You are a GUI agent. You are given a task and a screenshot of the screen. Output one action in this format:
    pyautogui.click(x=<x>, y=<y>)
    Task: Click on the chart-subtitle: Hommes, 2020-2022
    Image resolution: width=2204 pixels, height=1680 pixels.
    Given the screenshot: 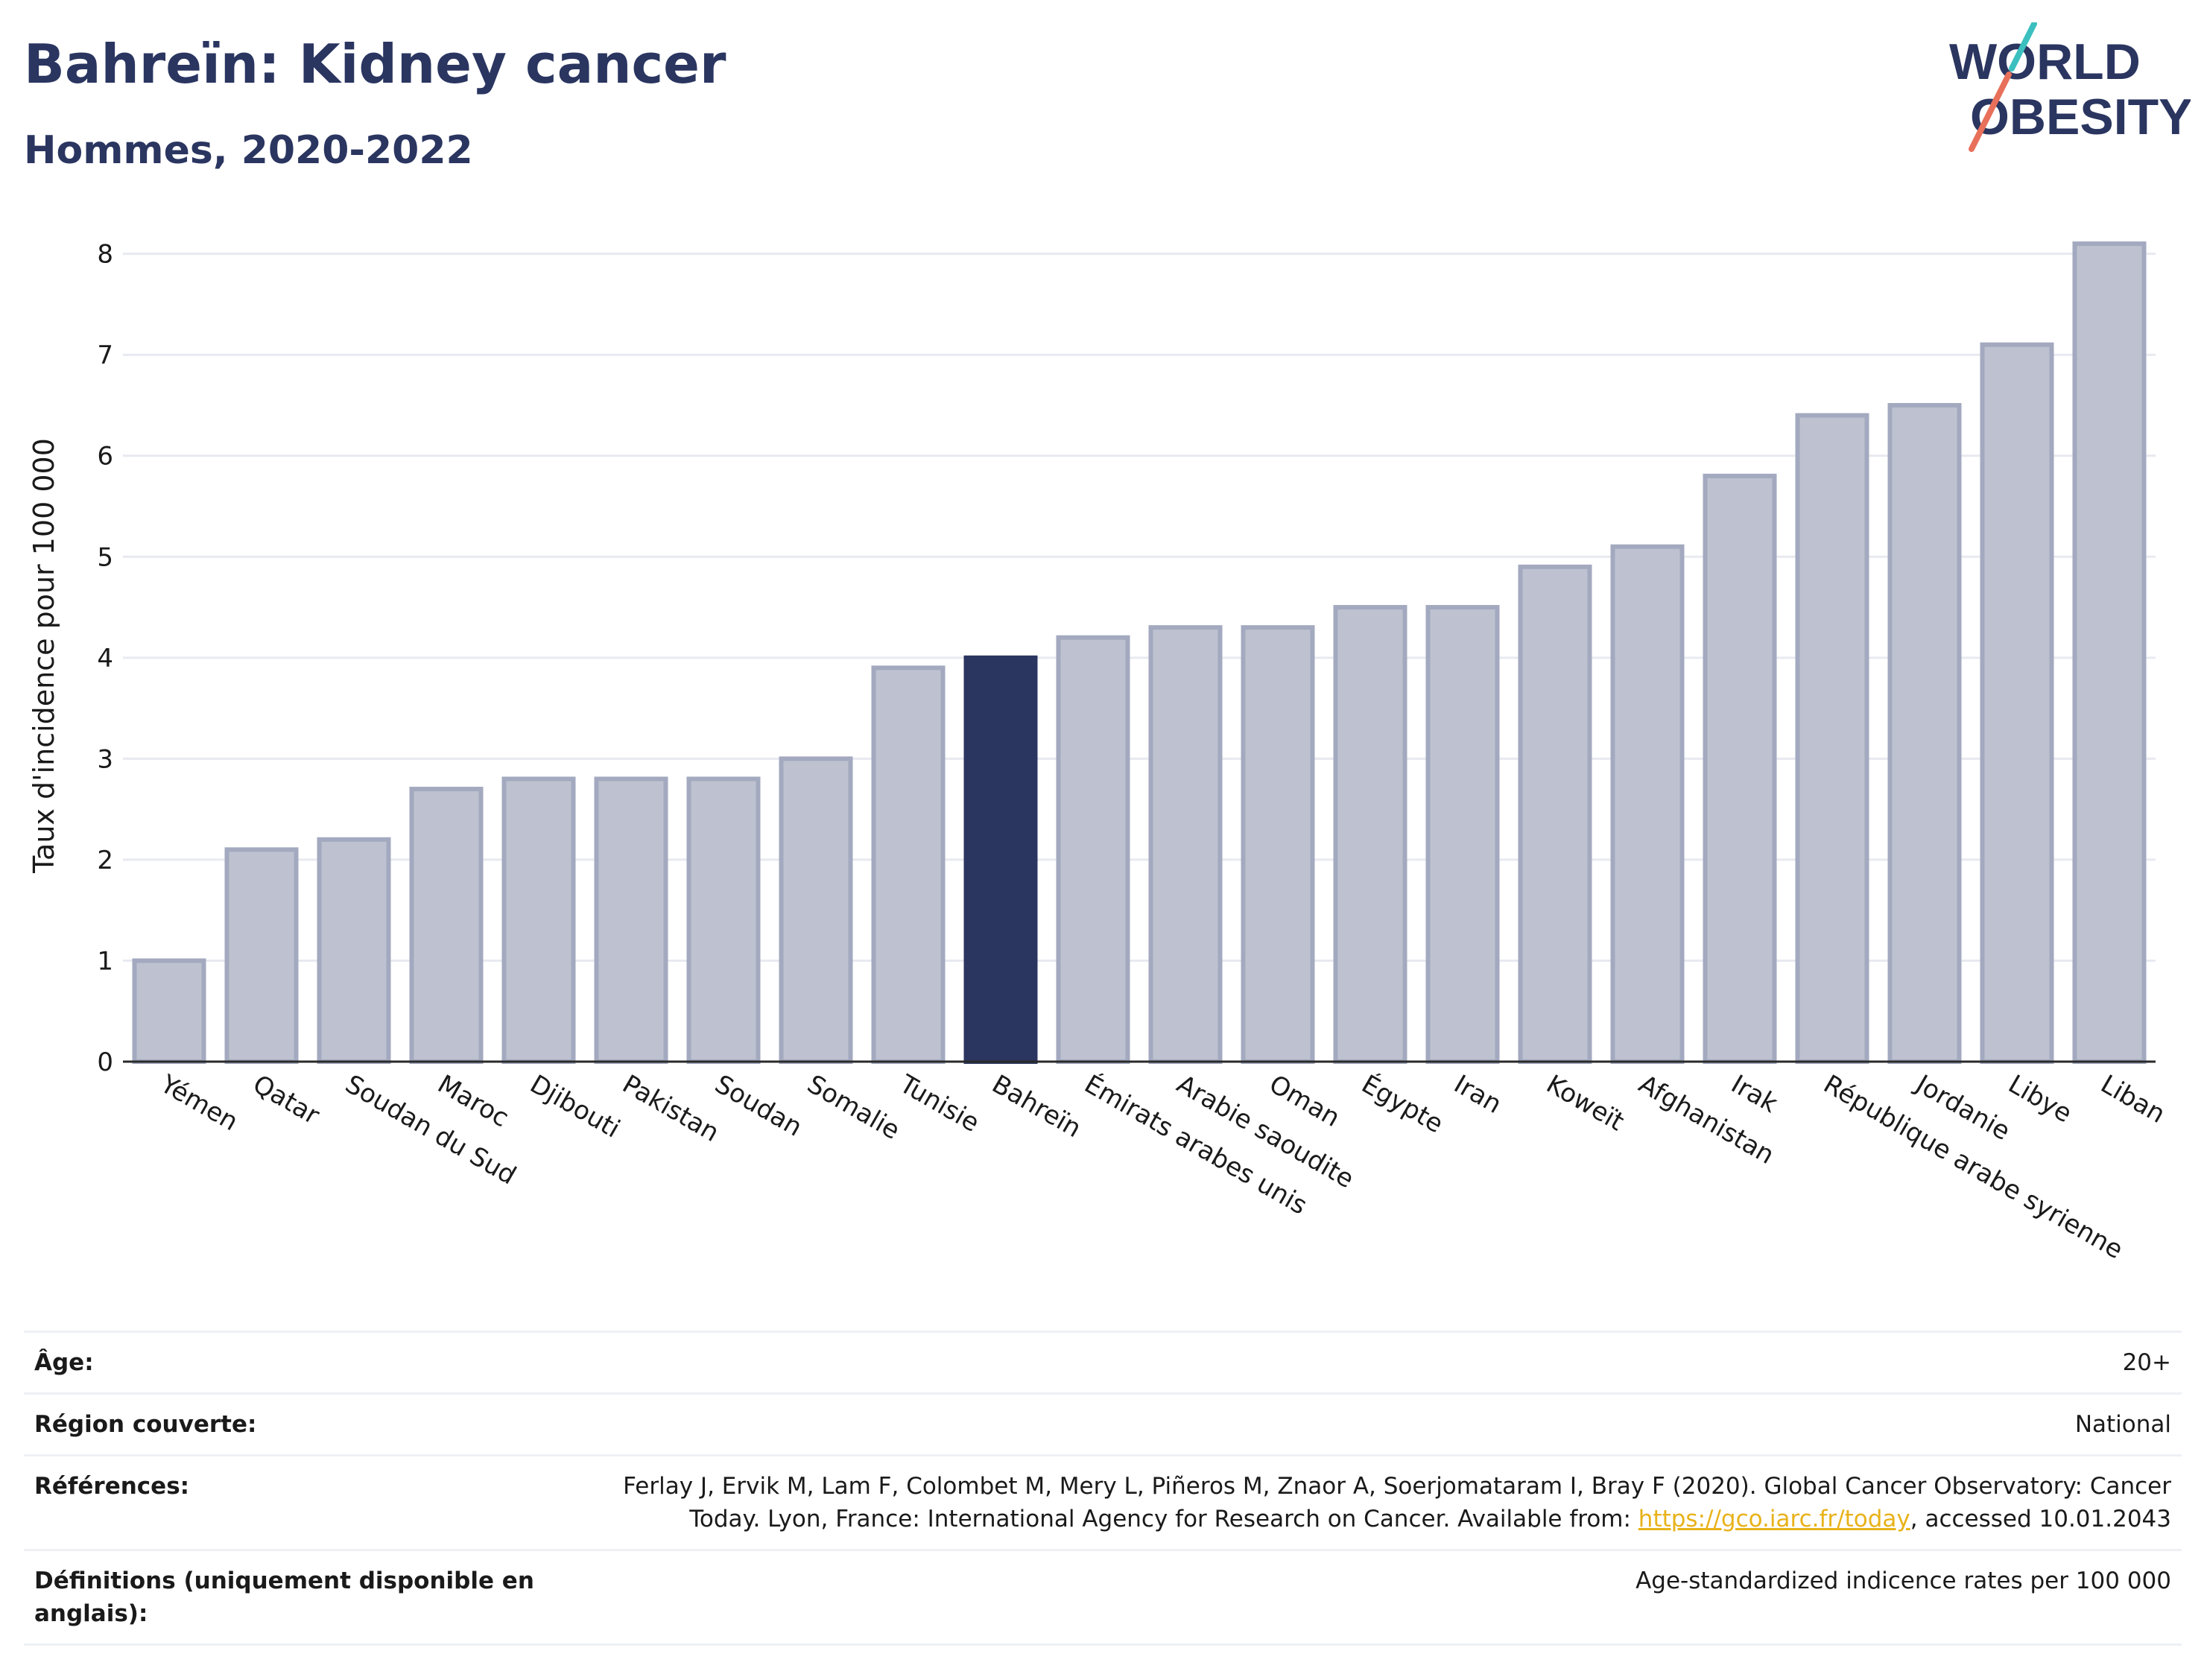 What is the action you would take?
    pyautogui.click(x=248, y=150)
    